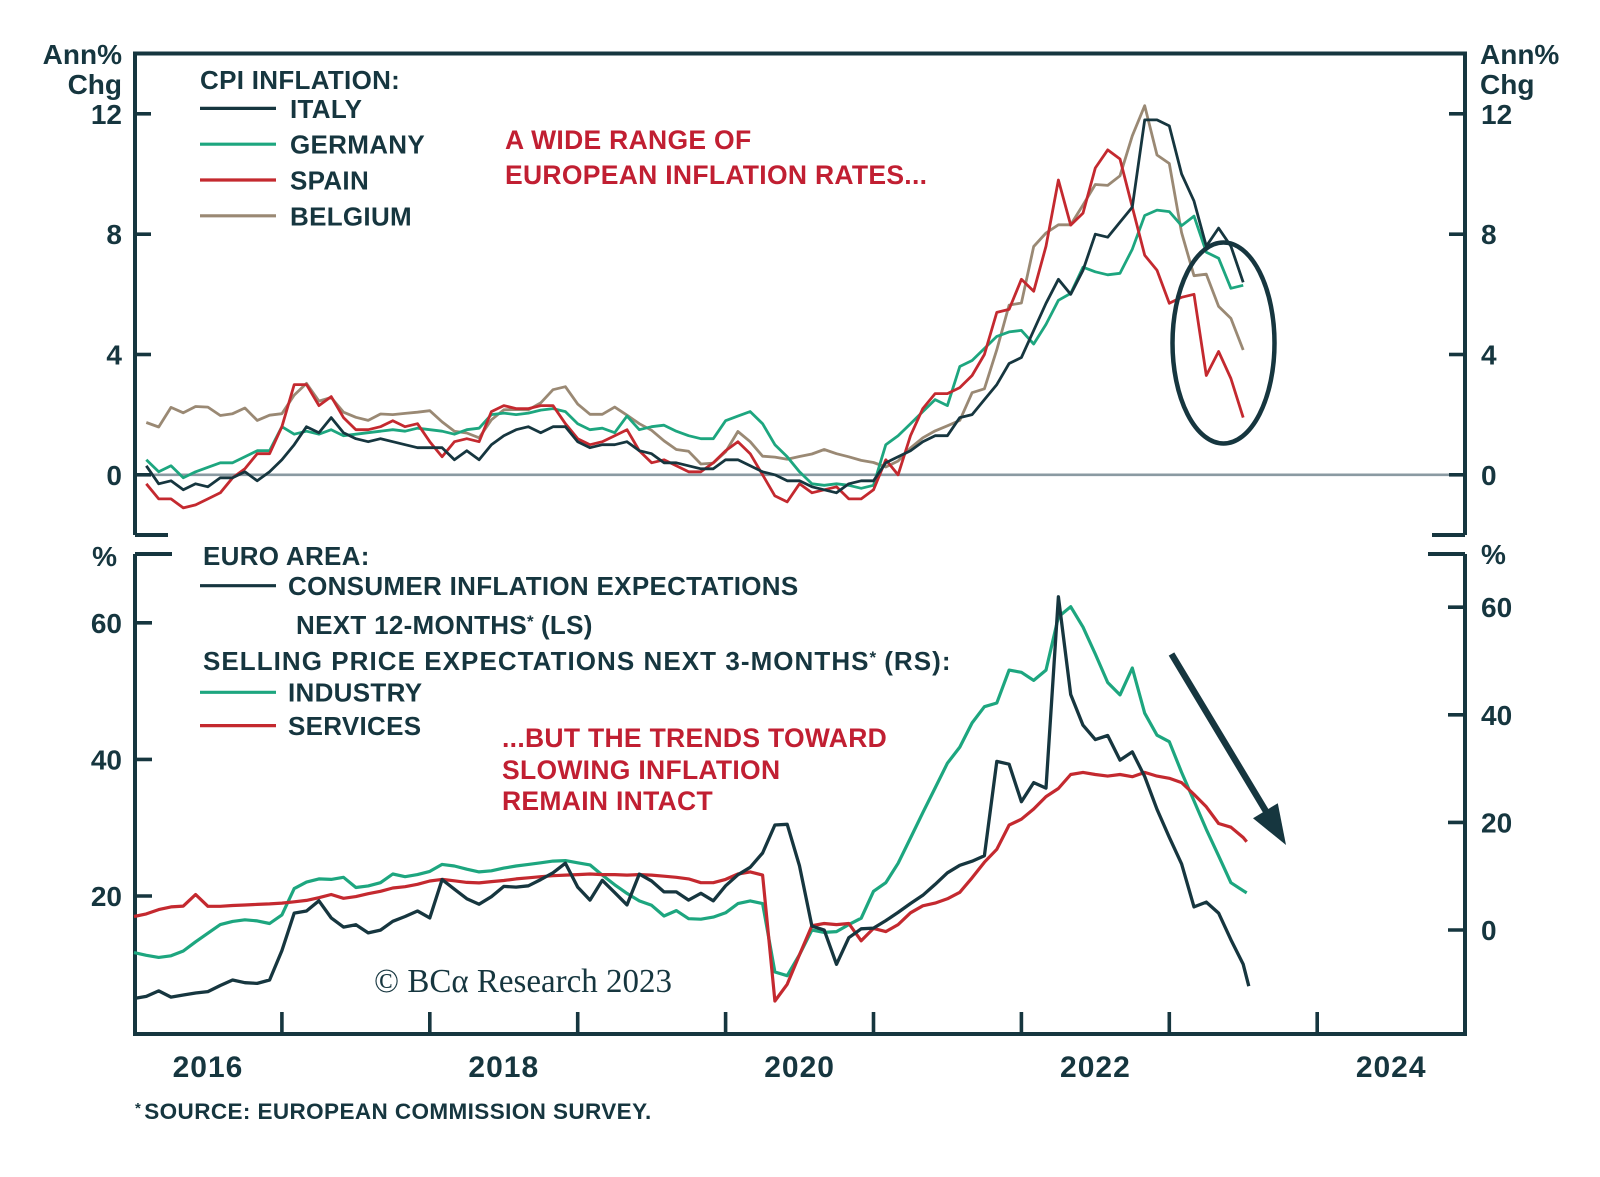  Describe the element at coordinates (1391, 1067) in the screenshot. I see `svg-text: 2024` at that location.